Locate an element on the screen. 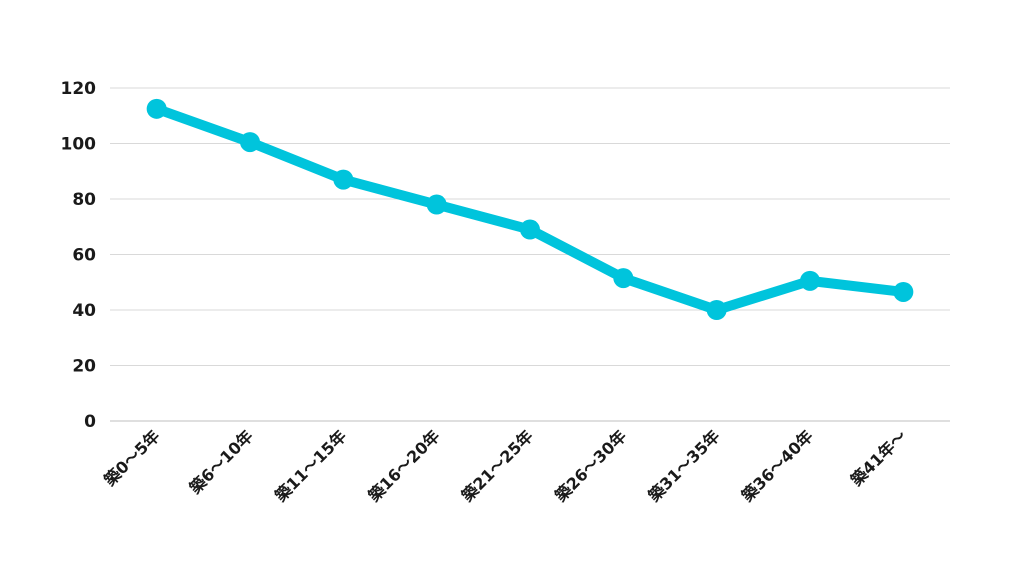 The height and width of the screenshot is (576, 1024). x-tick-label: 築11～15年 is located at coordinates (311, 466).